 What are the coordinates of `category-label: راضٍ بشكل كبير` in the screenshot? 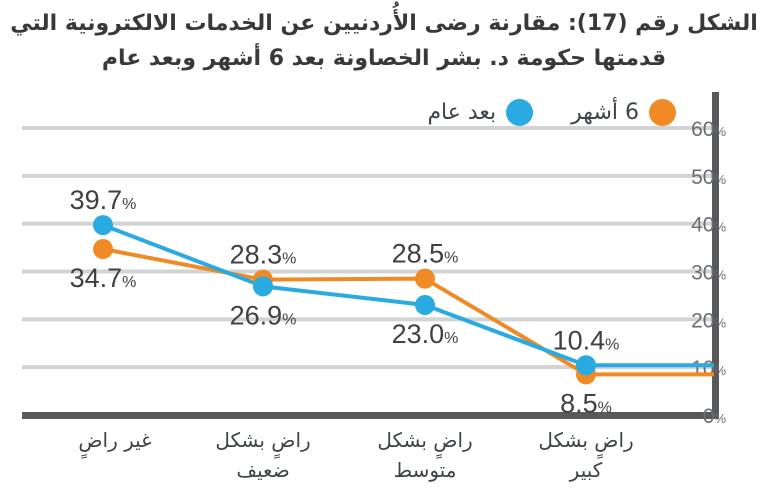 It's located at (585, 455).